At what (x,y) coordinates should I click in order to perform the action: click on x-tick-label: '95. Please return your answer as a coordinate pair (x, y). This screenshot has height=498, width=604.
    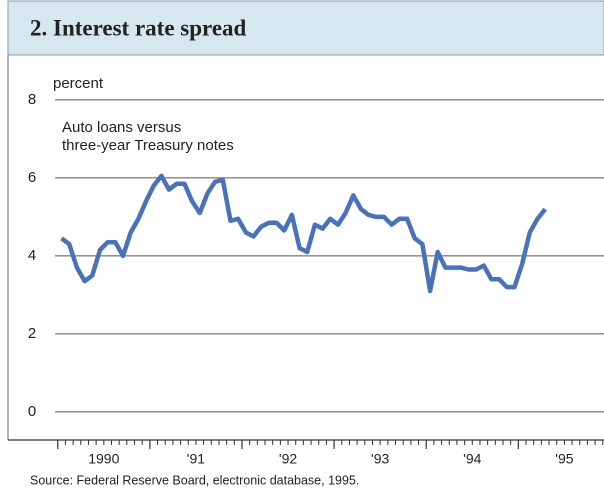
    Looking at the image, I should click on (564, 459).